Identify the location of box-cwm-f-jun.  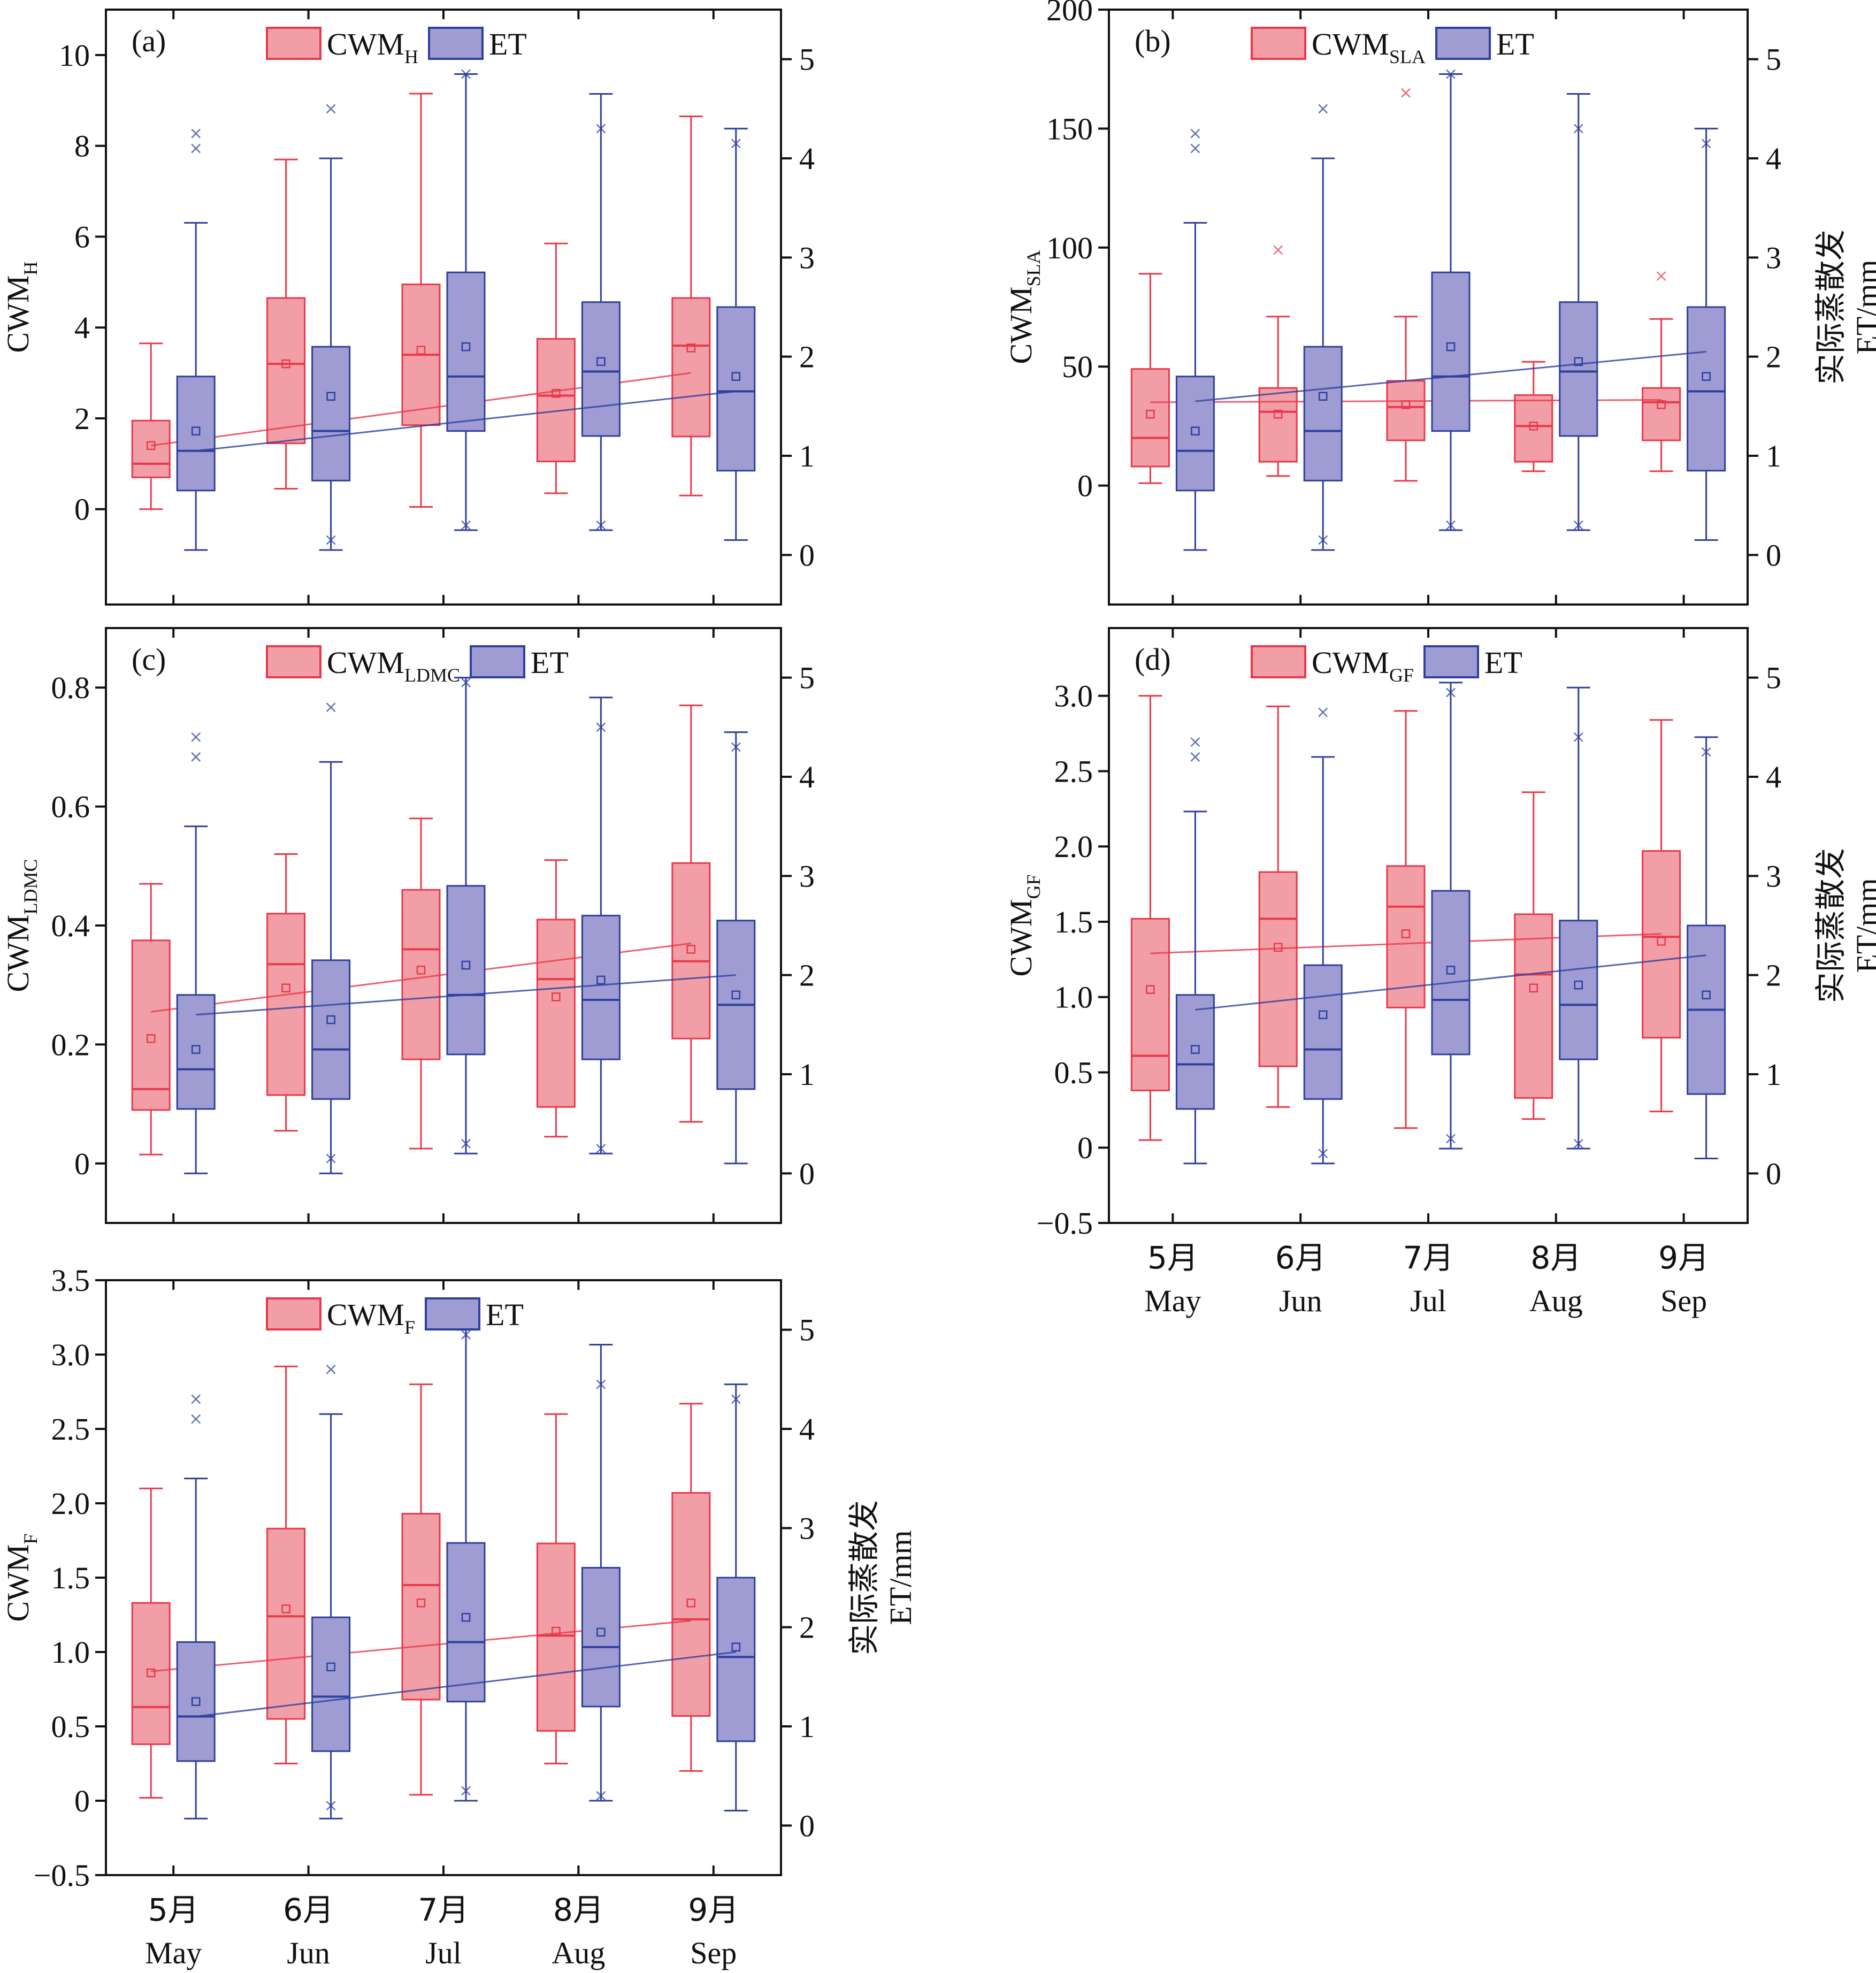
(286, 1564).